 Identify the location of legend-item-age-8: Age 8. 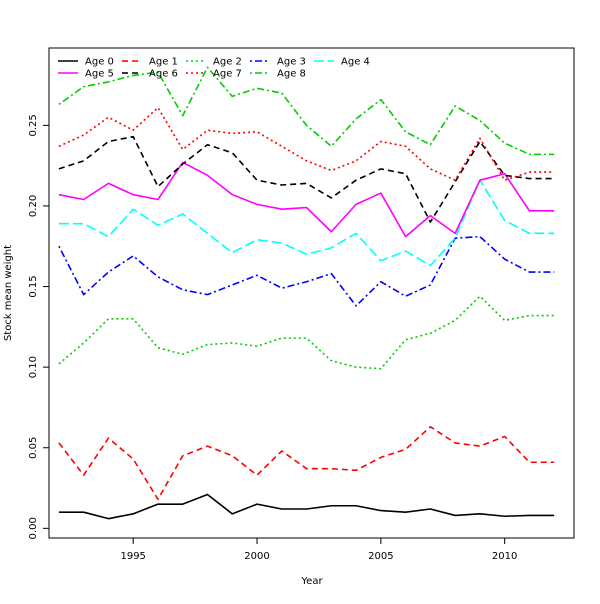
(278, 74).